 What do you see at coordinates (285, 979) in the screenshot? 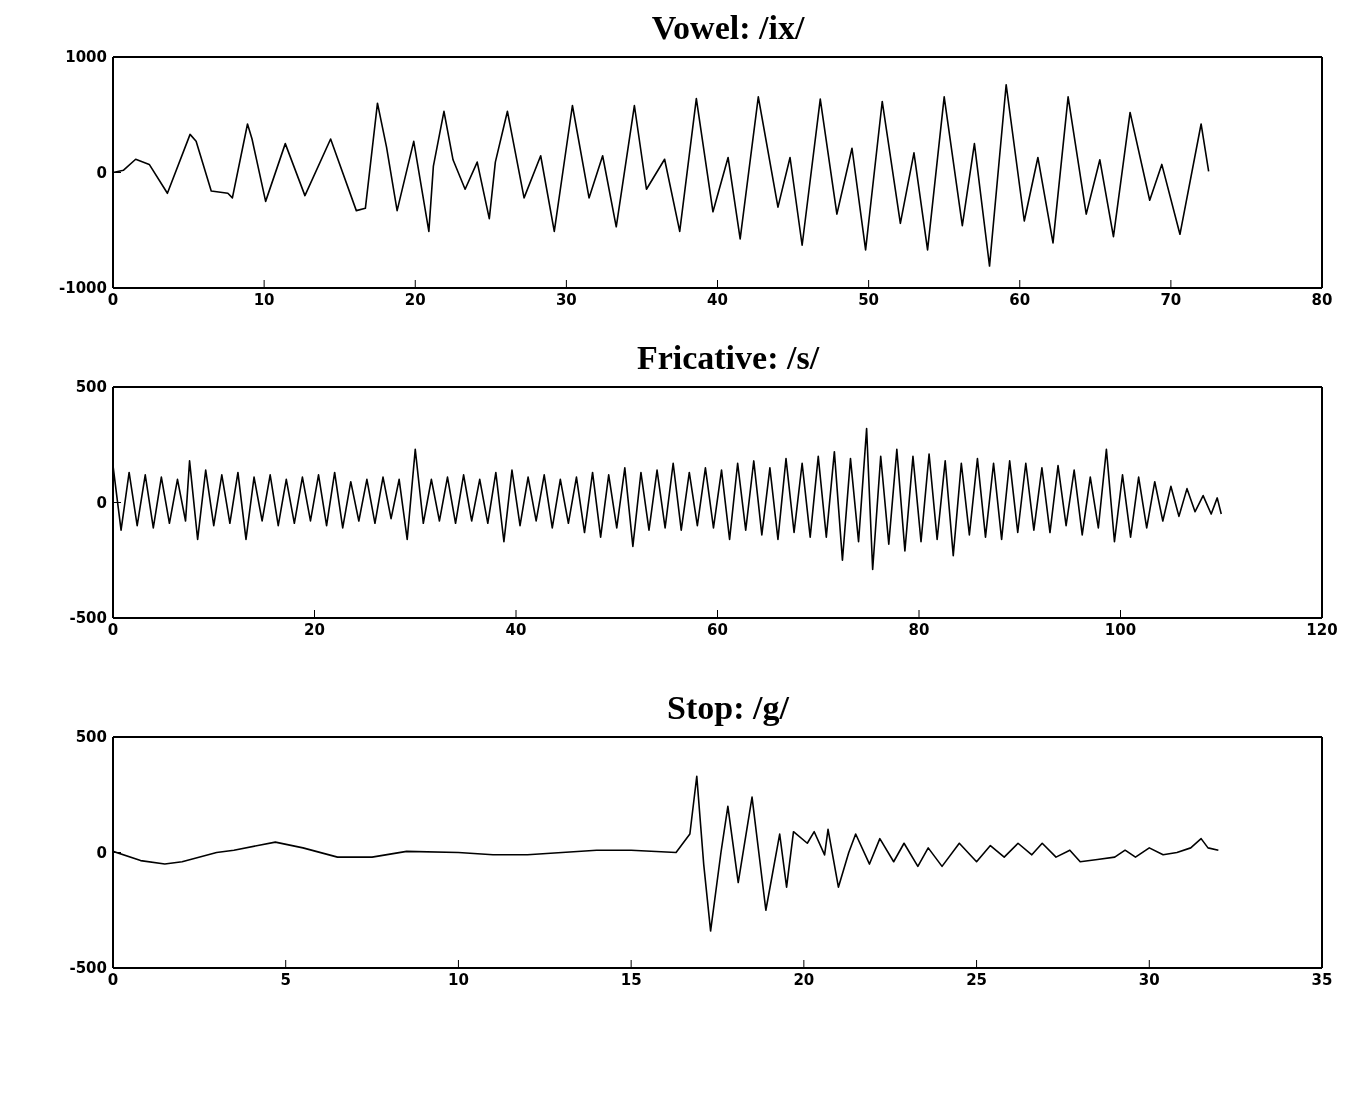
I see `x-tick-label: 5` at bounding box center [285, 979].